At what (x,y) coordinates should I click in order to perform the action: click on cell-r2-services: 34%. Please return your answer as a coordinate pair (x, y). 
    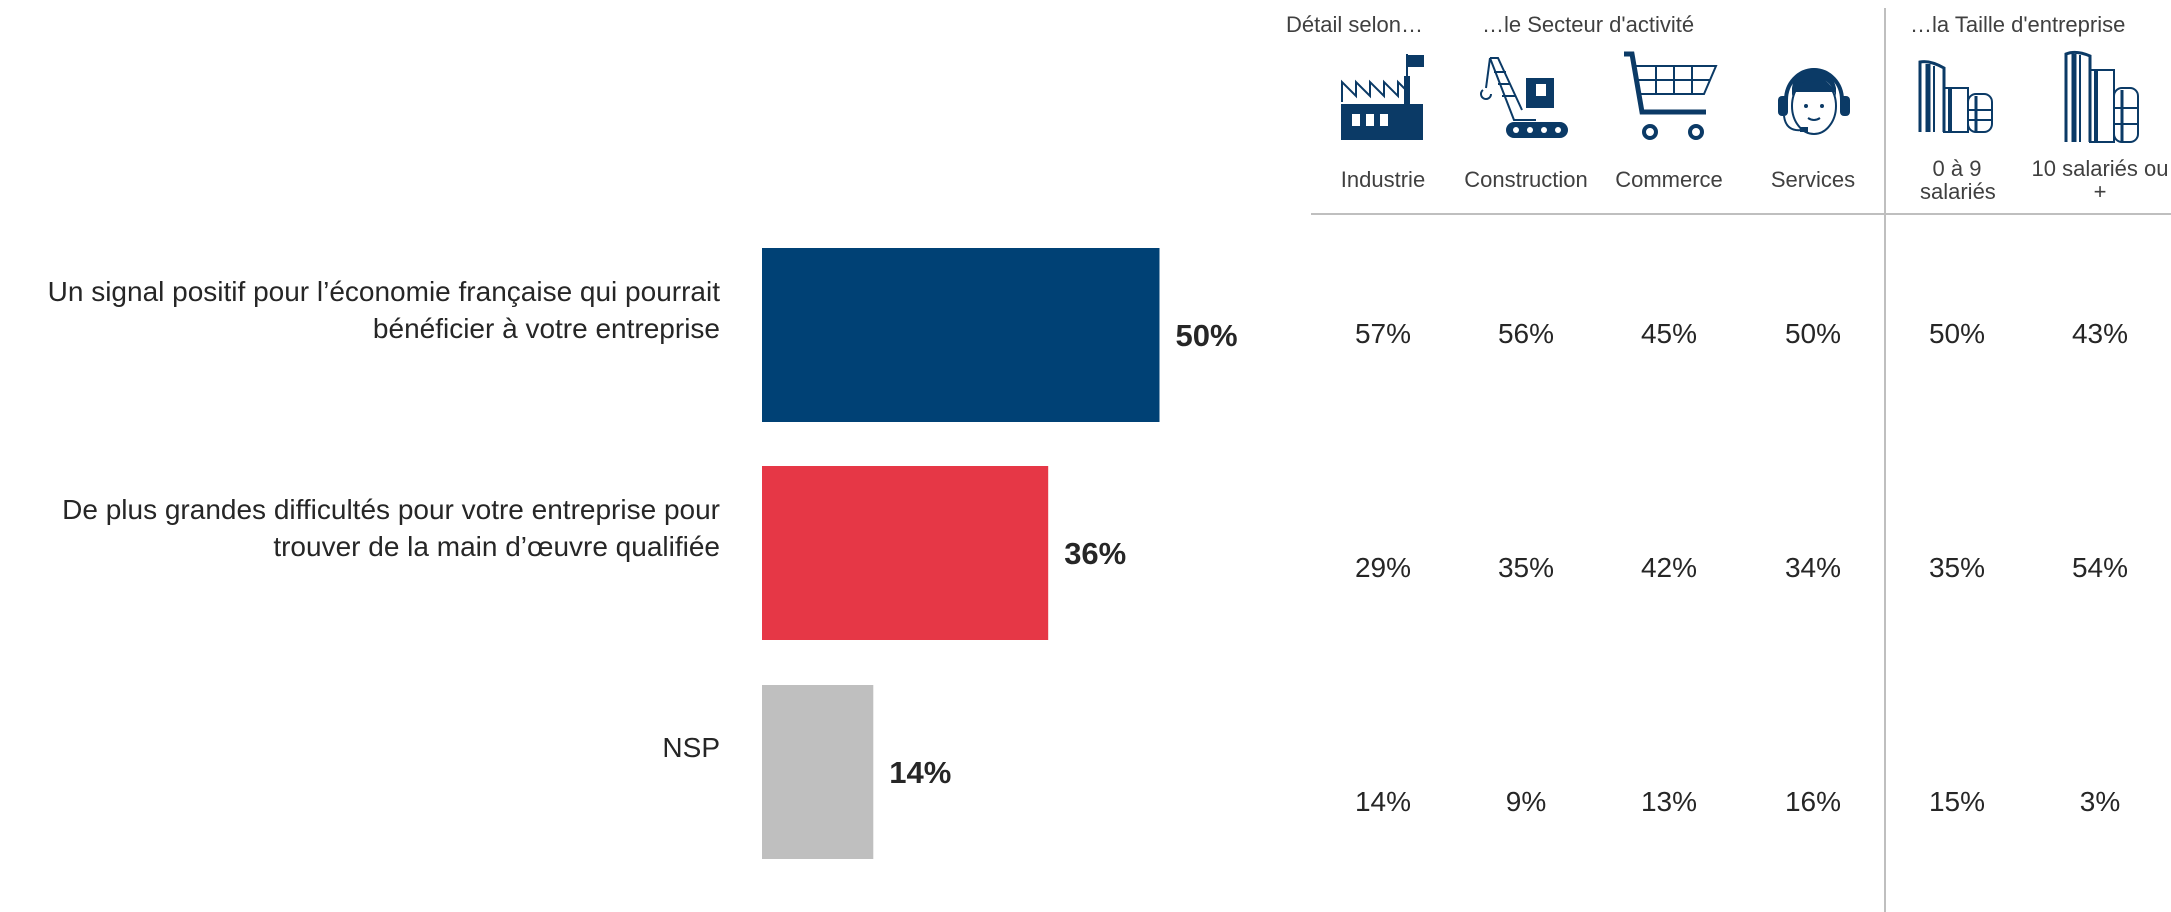
    Looking at the image, I should click on (1813, 567).